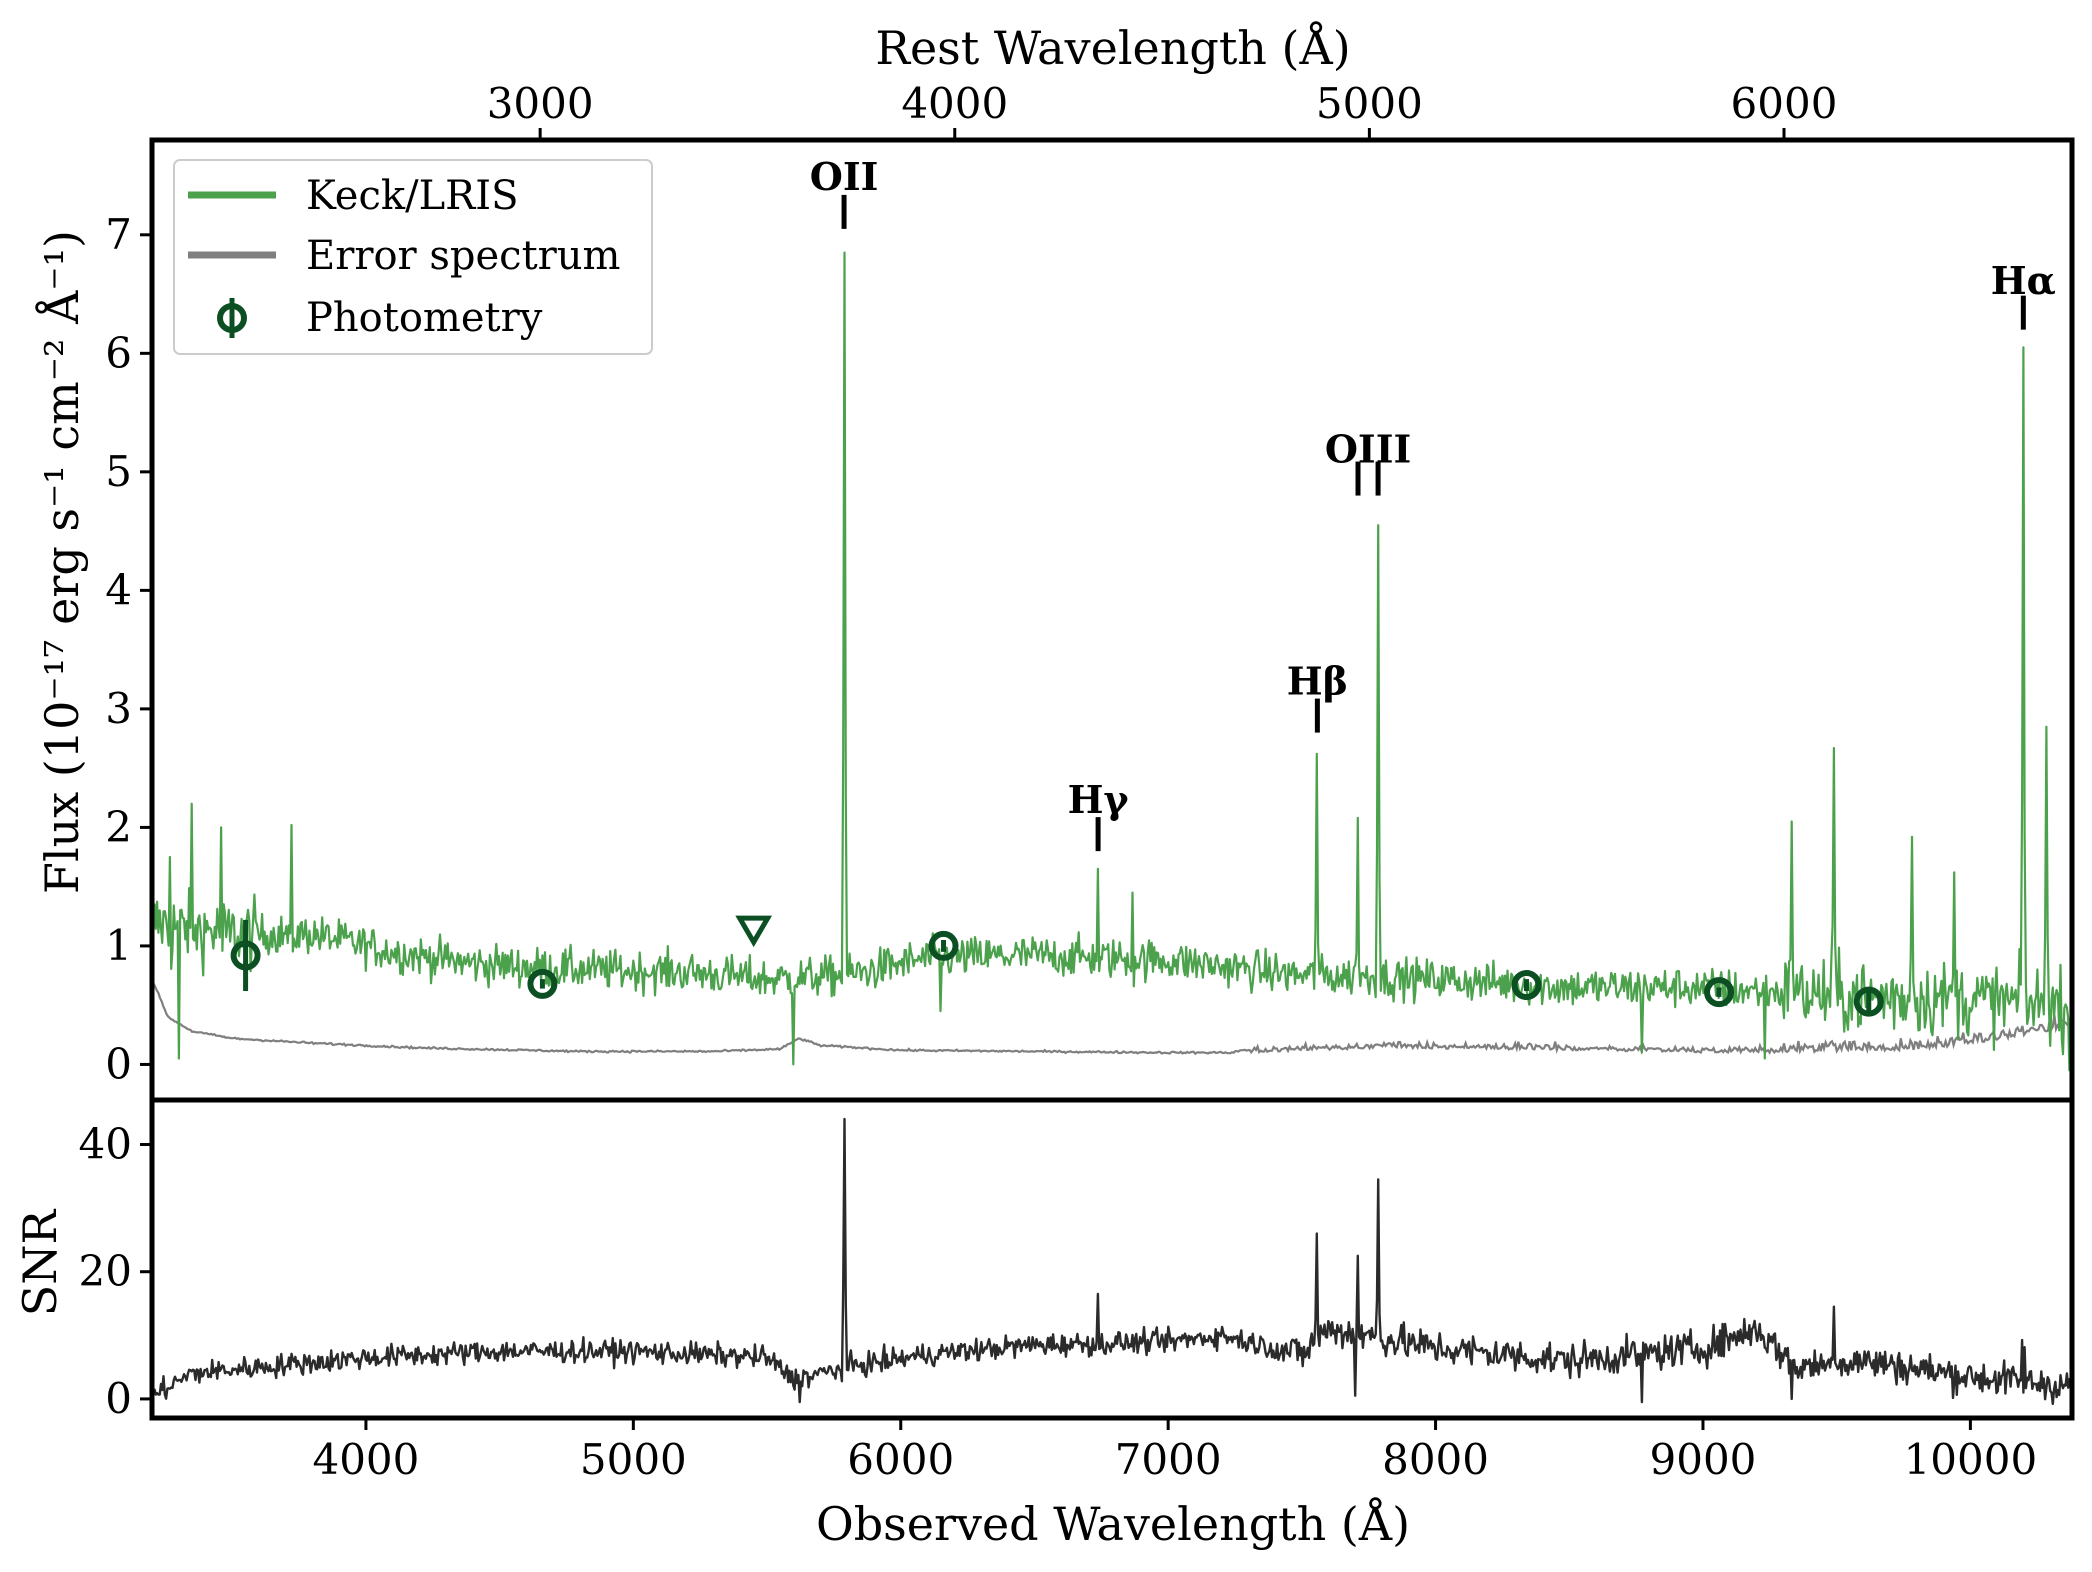 Image resolution: width=2092 pixels, height=1572 pixels. What do you see at coordinates (954, 103) in the screenshot?
I see `rest-wavelength-tick-label: 4000` at bounding box center [954, 103].